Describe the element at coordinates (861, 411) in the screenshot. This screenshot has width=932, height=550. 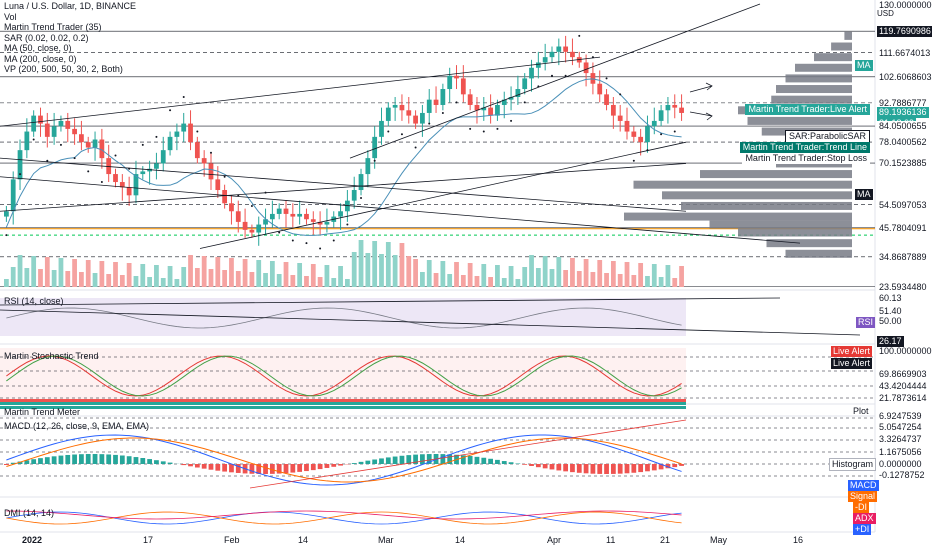
I see `trend-meter-plot: Plot` at that location.